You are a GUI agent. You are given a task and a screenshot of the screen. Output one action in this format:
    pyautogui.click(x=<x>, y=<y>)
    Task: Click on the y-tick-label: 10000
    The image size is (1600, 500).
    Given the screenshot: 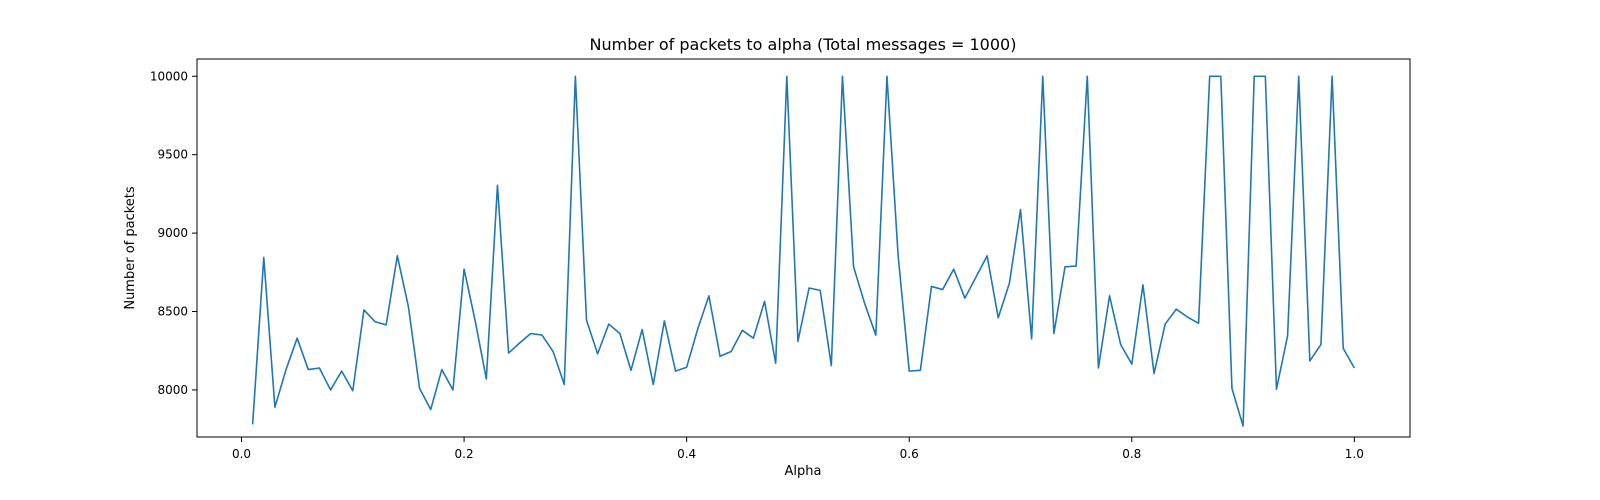 What is the action you would take?
    pyautogui.click(x=169, y=76)
    